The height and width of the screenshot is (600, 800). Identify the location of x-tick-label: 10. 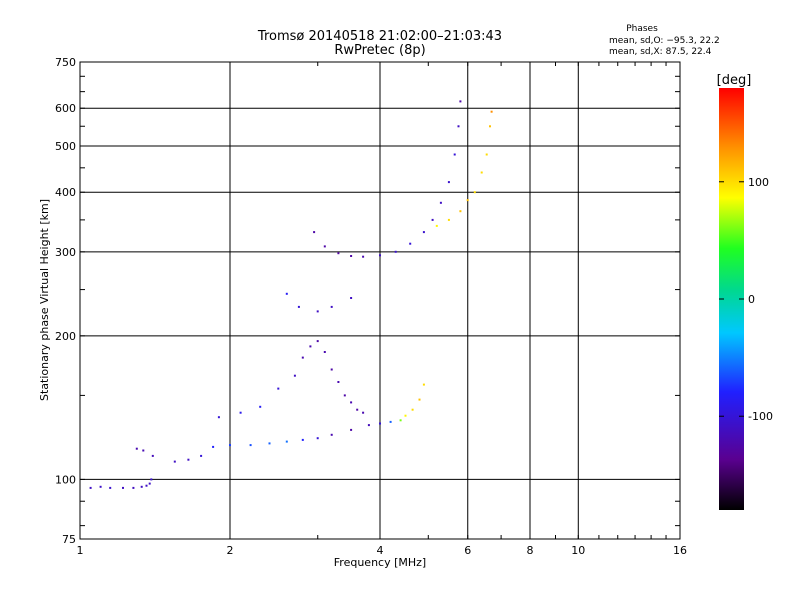
(578, 550).